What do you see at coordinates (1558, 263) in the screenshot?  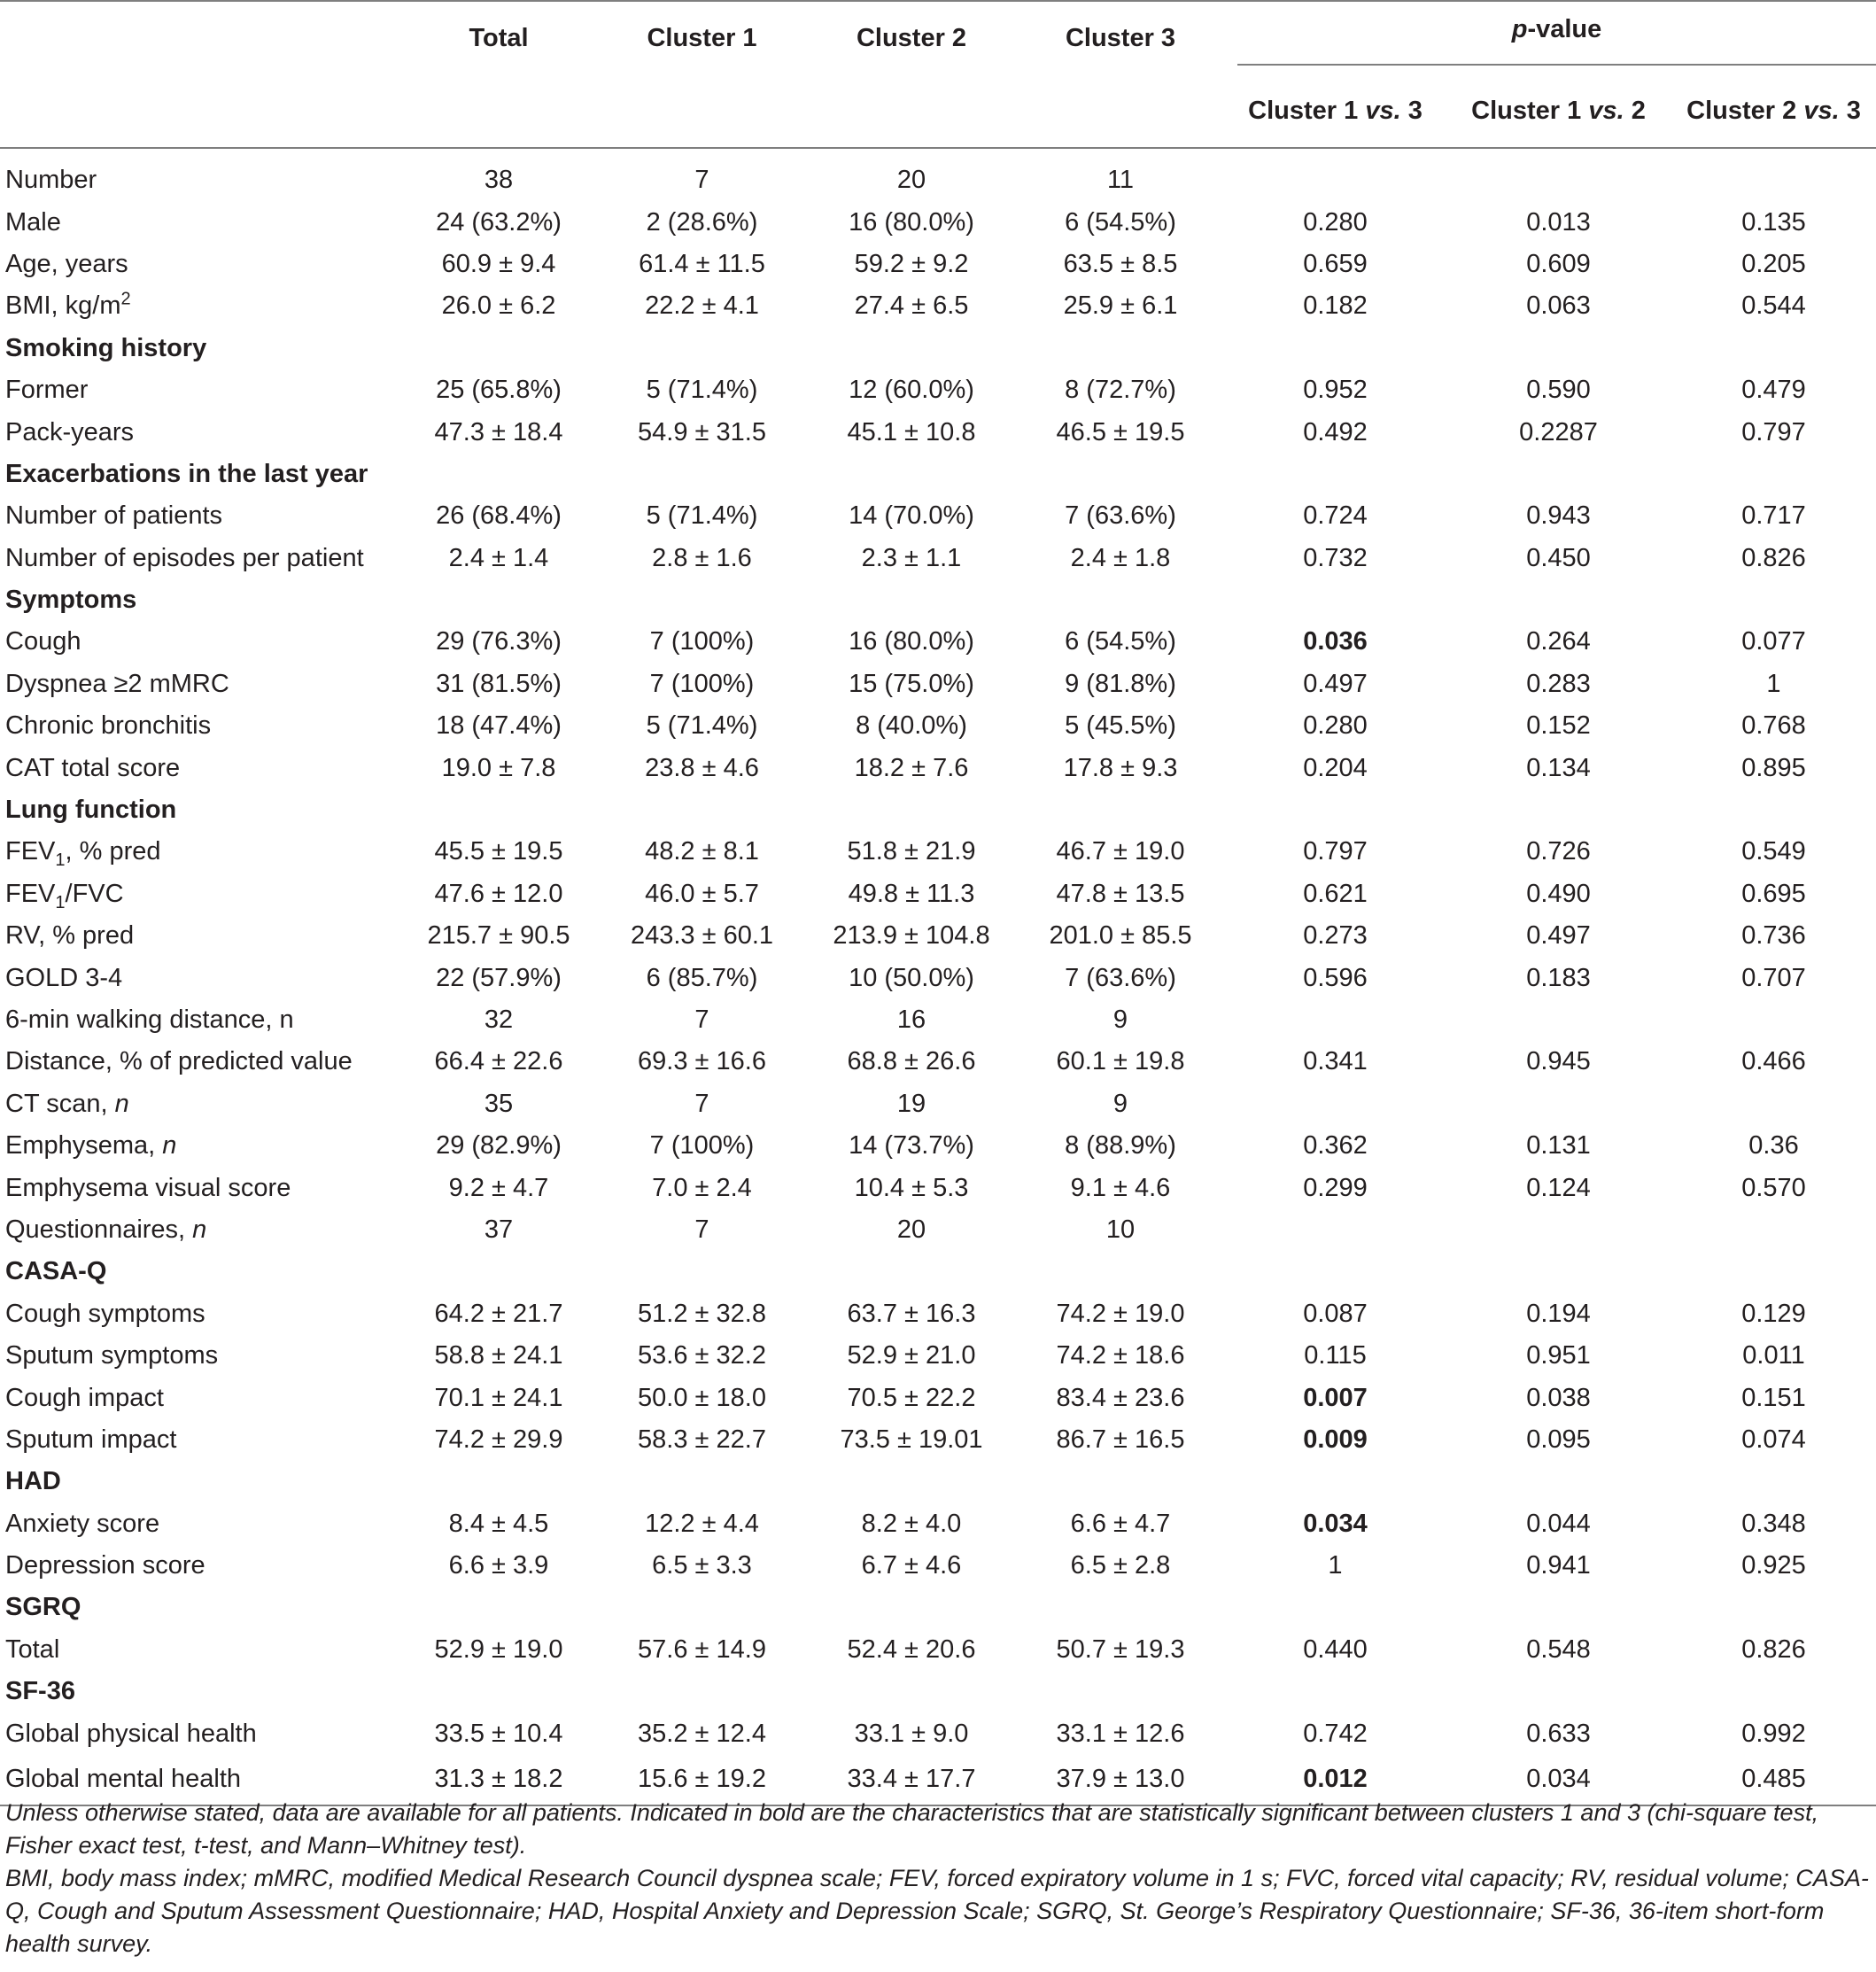 I see `table-cell: 0.609` at bounding box center [1558, 263].